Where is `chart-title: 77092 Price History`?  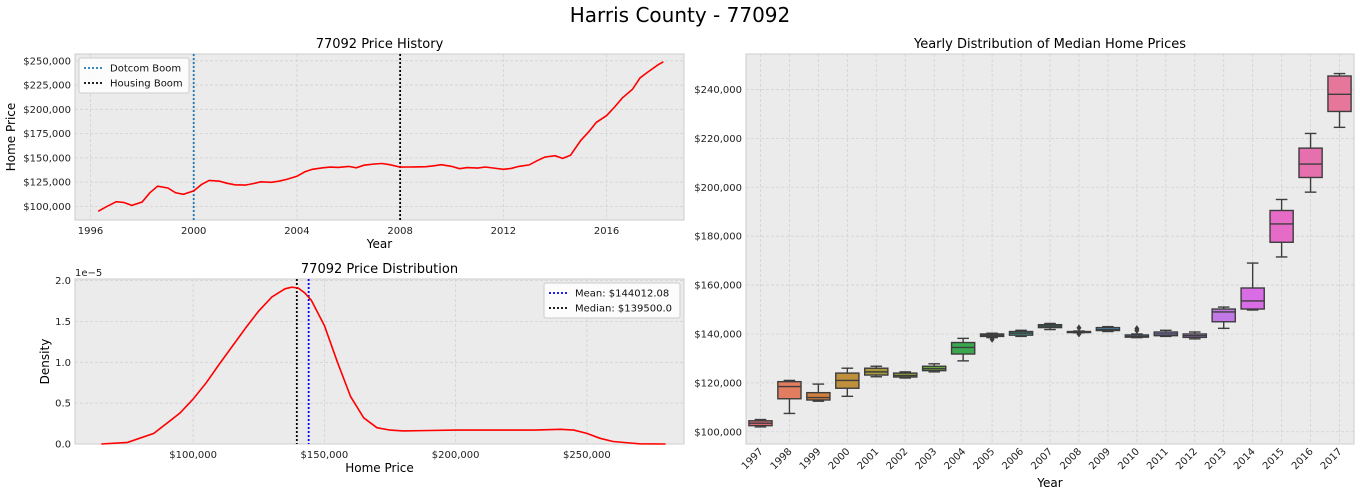 chart-title: 77092 Price History is located at coordinates (380, 44).